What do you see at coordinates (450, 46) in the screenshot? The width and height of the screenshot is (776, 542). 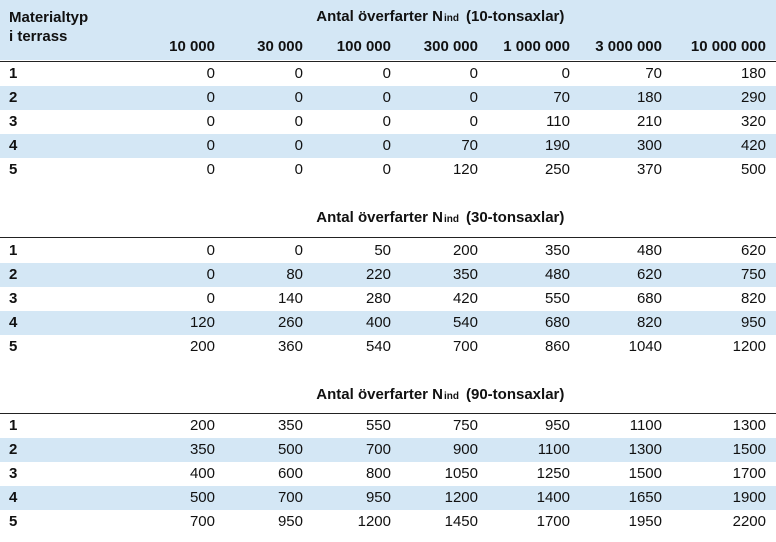 I see `column-header: 300 000` at bounding box center [450, 46].